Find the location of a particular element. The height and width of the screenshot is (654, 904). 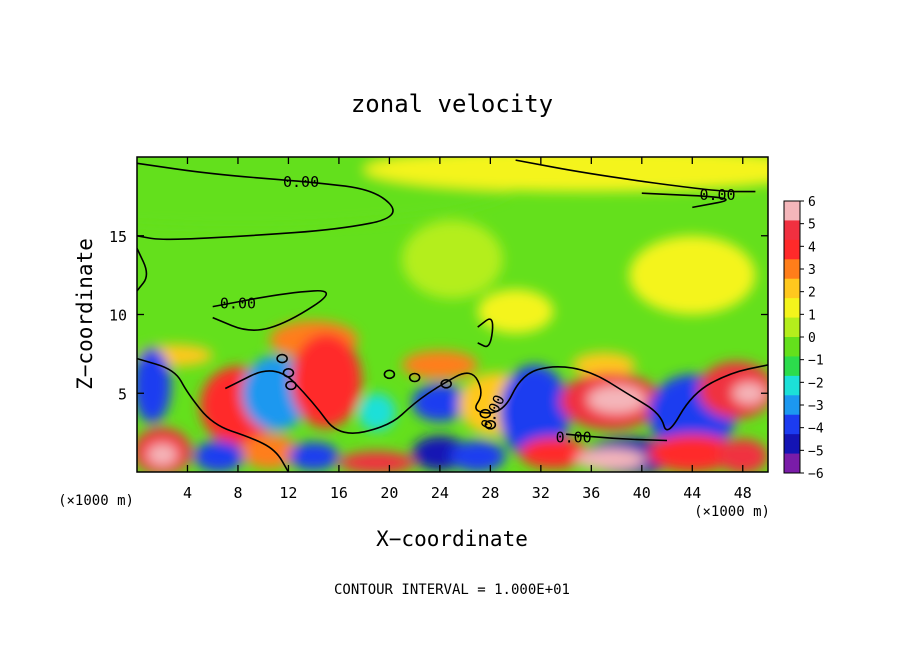

x-tick-label: 32 is located at coordinates (541, 493).